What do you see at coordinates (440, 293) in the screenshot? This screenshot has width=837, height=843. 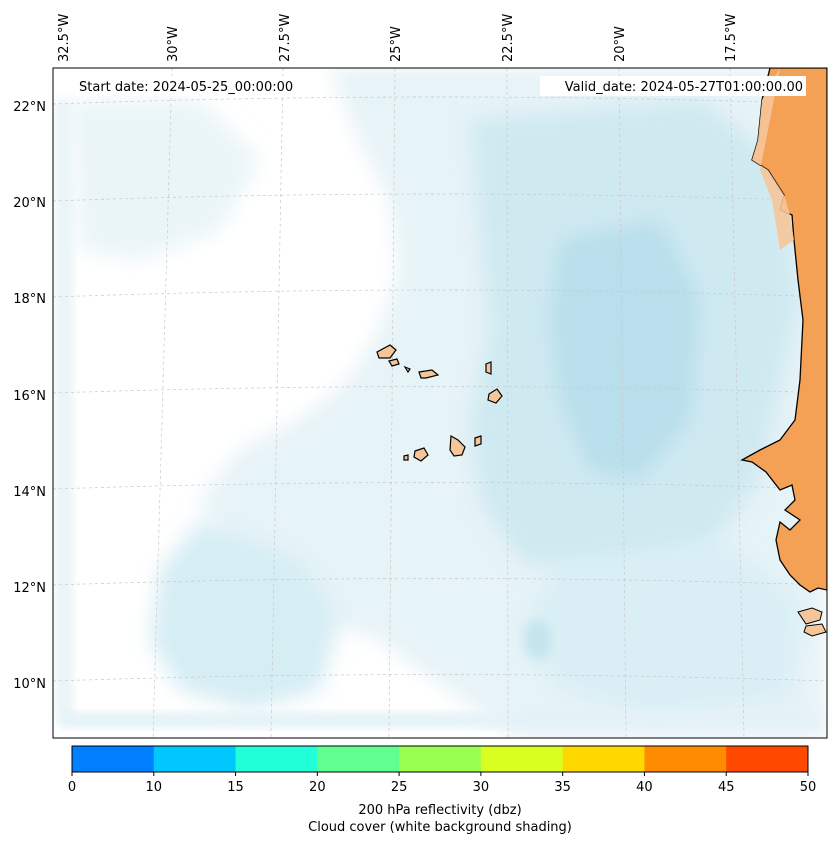 I see `gridline-lat-18n` at bounding box center [440, 293].